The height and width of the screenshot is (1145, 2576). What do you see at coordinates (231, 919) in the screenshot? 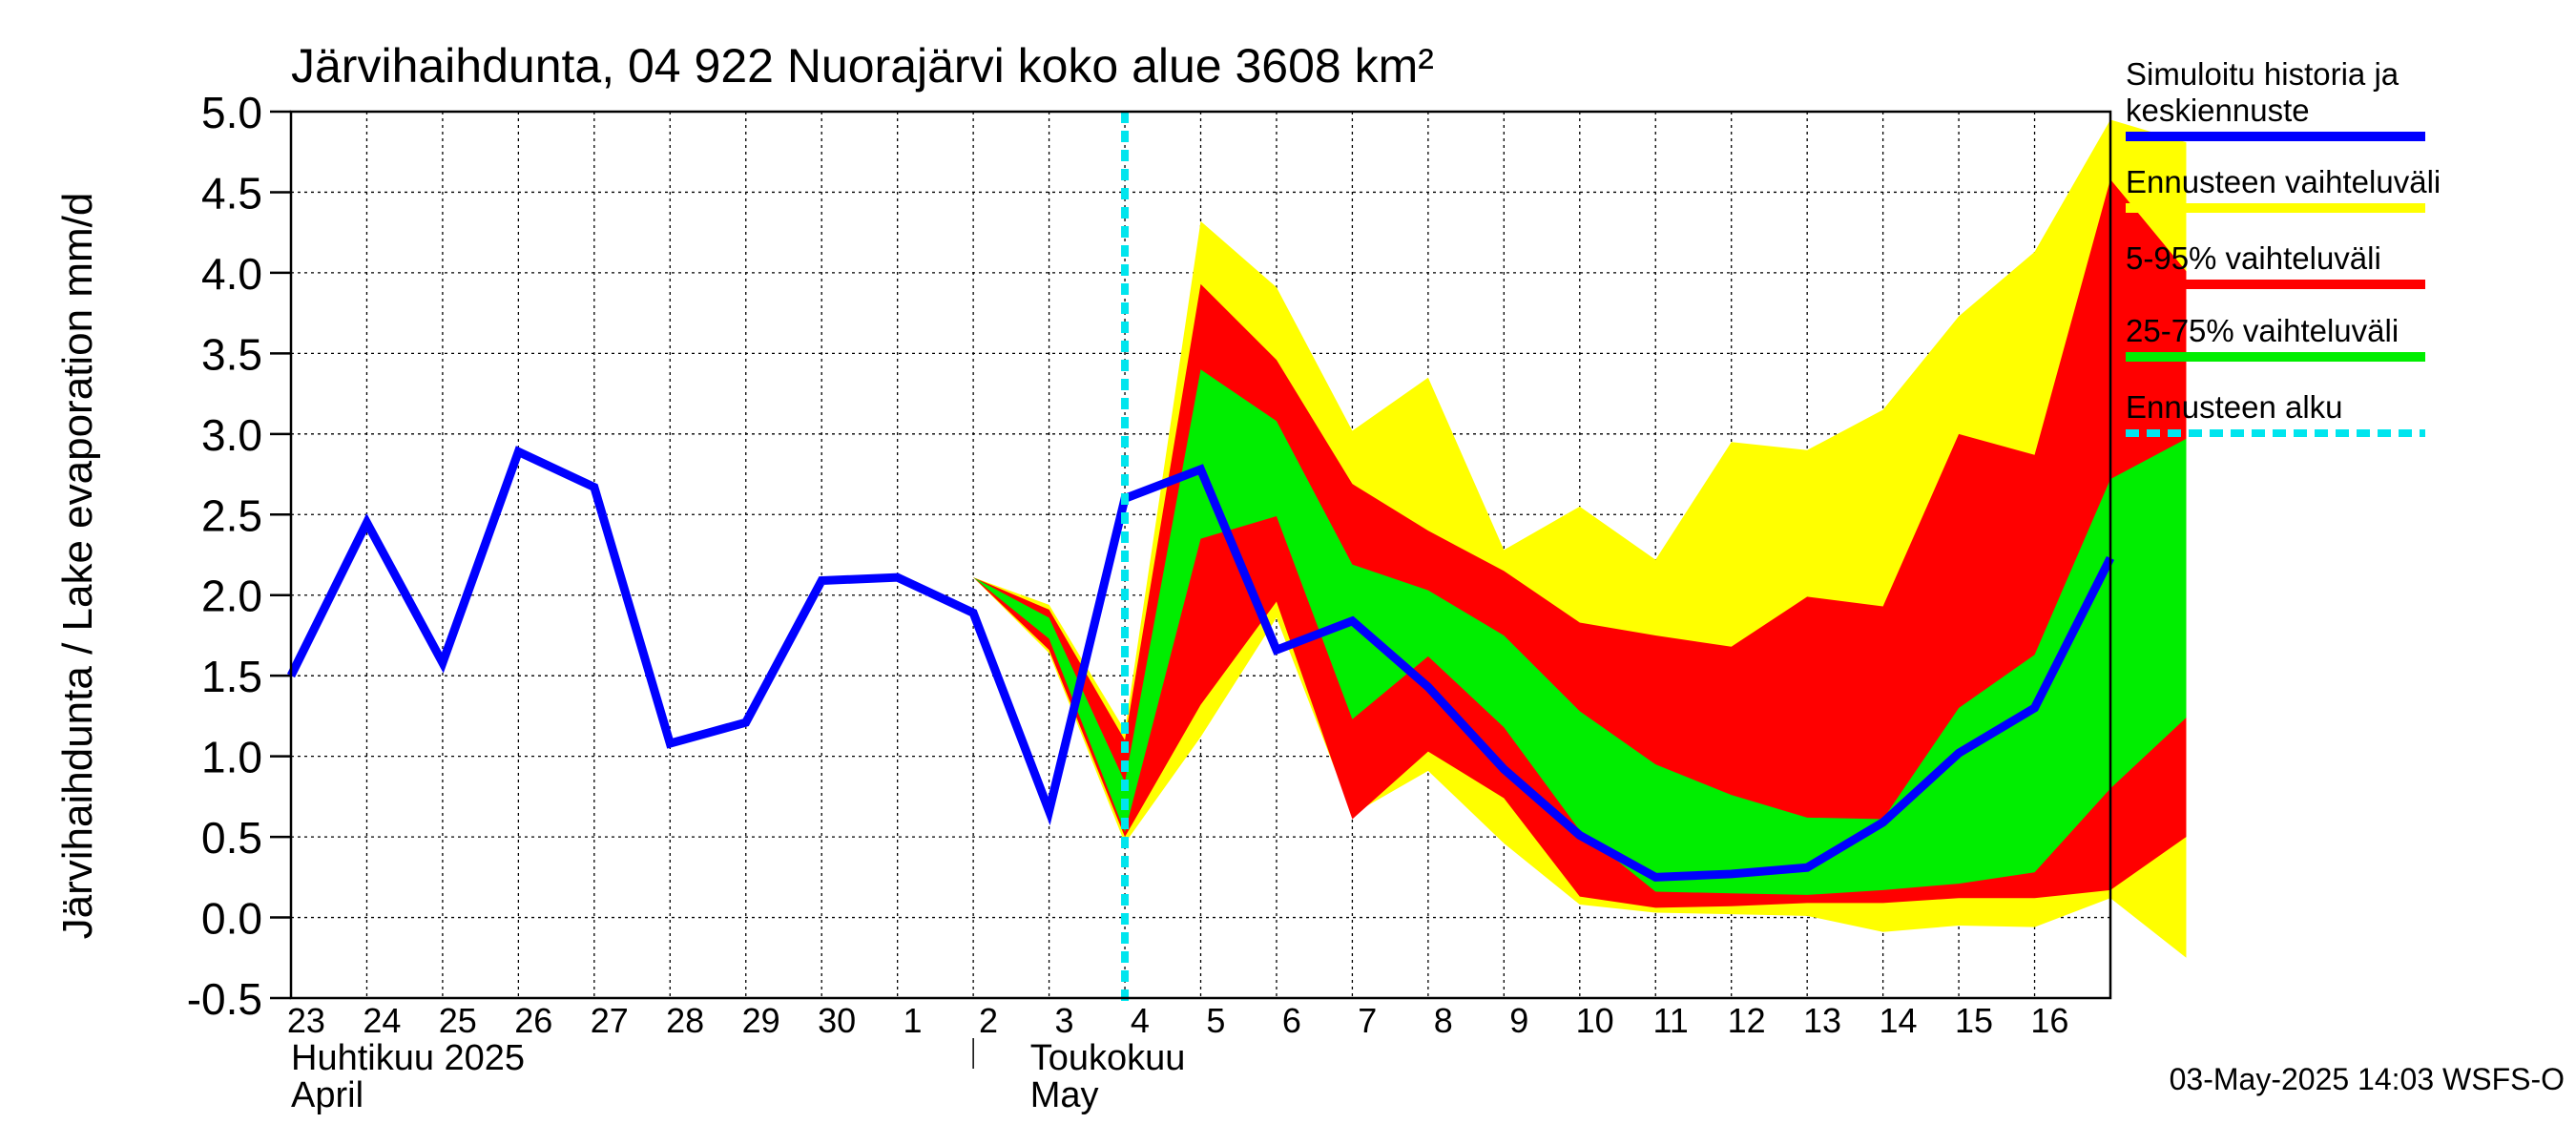
I see `y-tick-label: 0.0` at bounding box center [231, 919].